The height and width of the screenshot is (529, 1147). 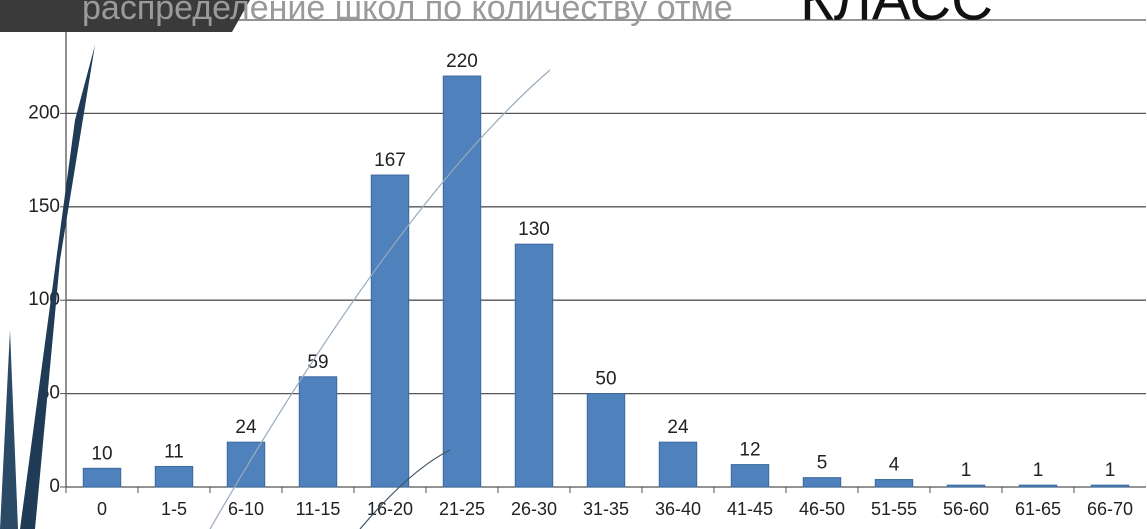 What do you see at coordinates (317, 362) in the screenshot?
I see `value-label: 59` at bounding box center [317, 362].